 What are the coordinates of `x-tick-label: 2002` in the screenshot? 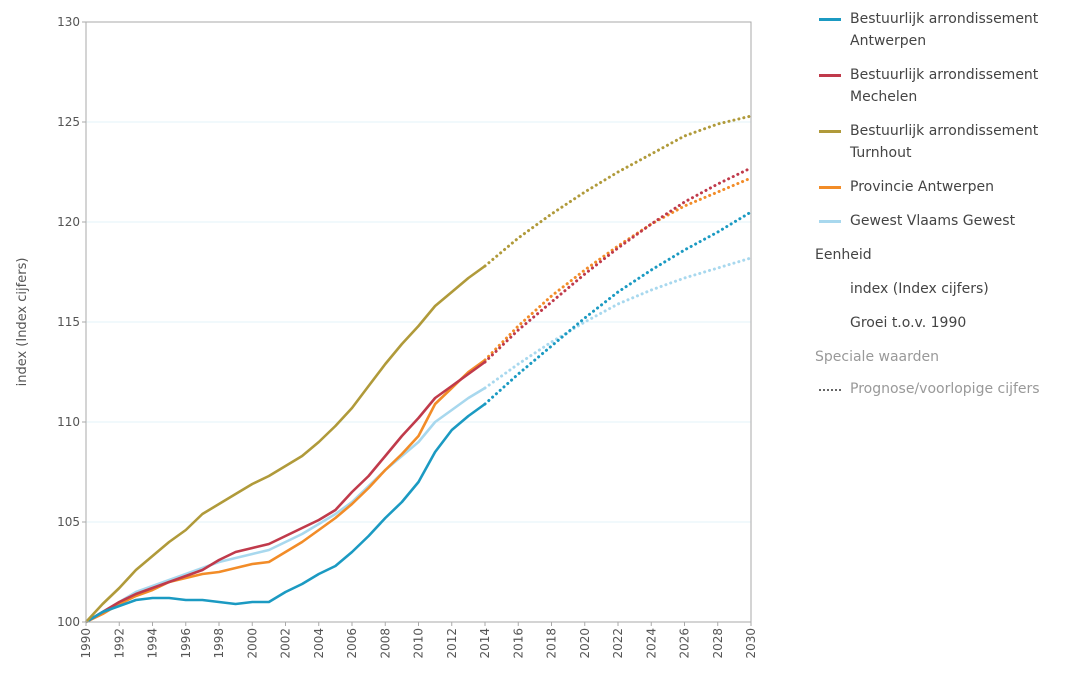 It's located at (286, 643).